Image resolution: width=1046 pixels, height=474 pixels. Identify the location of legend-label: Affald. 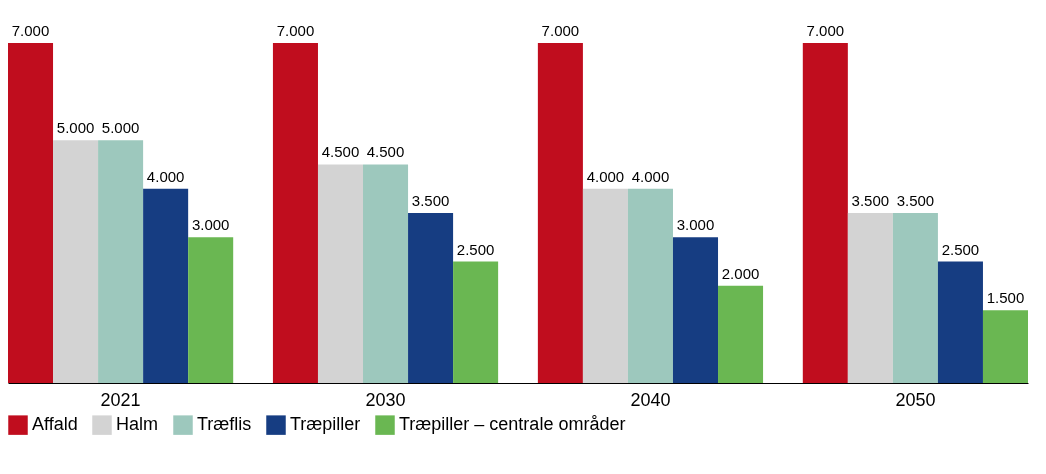
(55, 424).